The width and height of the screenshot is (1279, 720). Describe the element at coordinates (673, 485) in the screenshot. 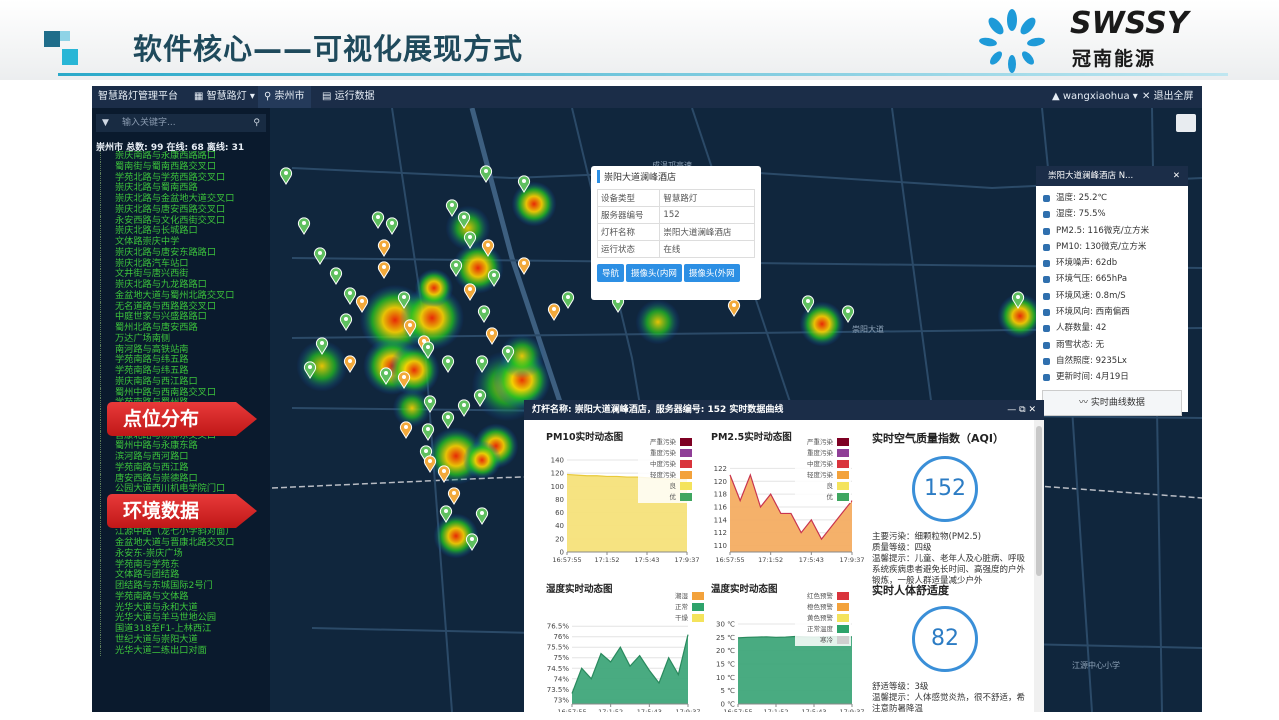

I see `legend-label: 良` at that location.